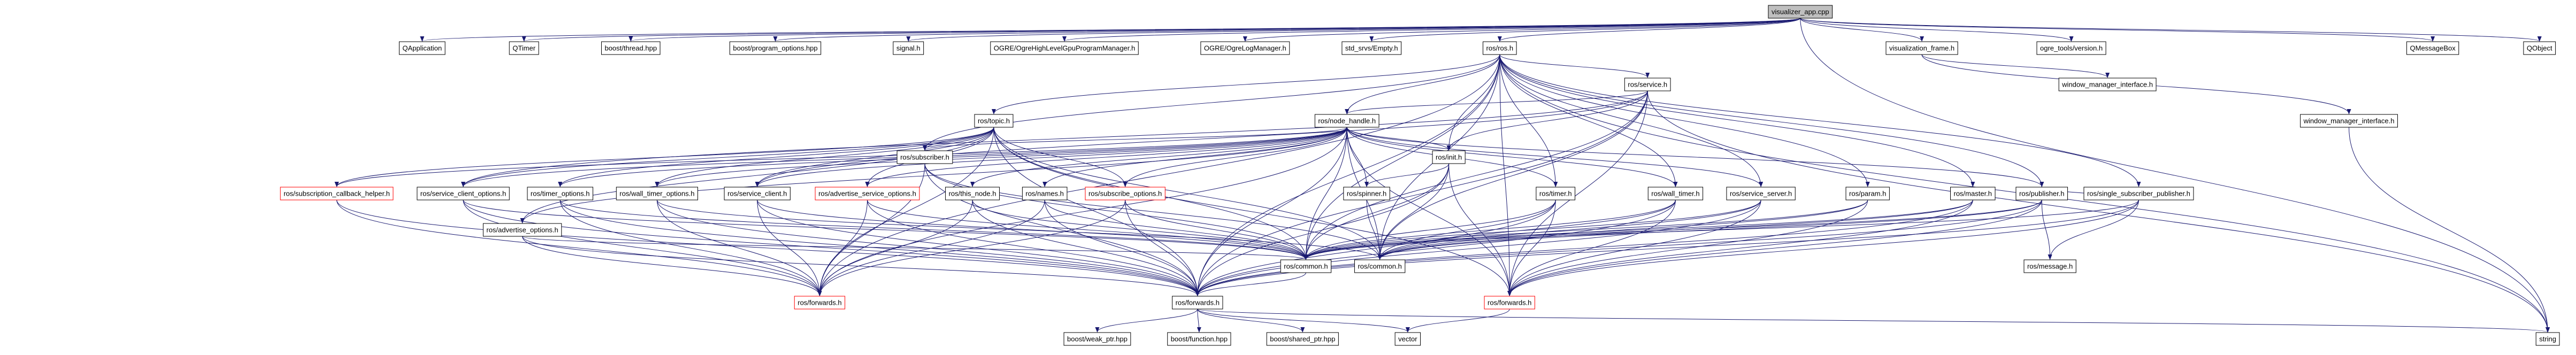 The image size is (2576, 355). What do you see at coordinates (1407, 339) in the screenshot?
I see `node: vector` at bounding box center [1407, 339].